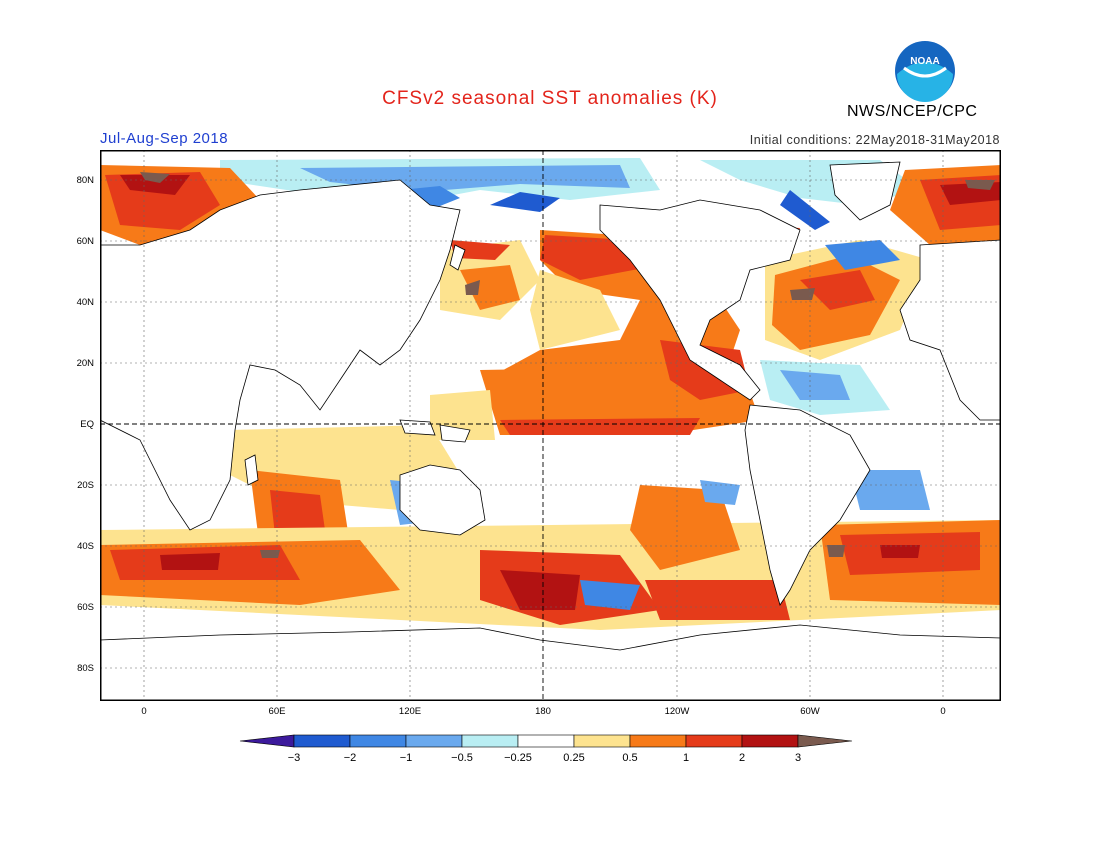 The height and width of the screenshot is (850, 1100). I want to click on lat-label: 60N, so click(85, 241).